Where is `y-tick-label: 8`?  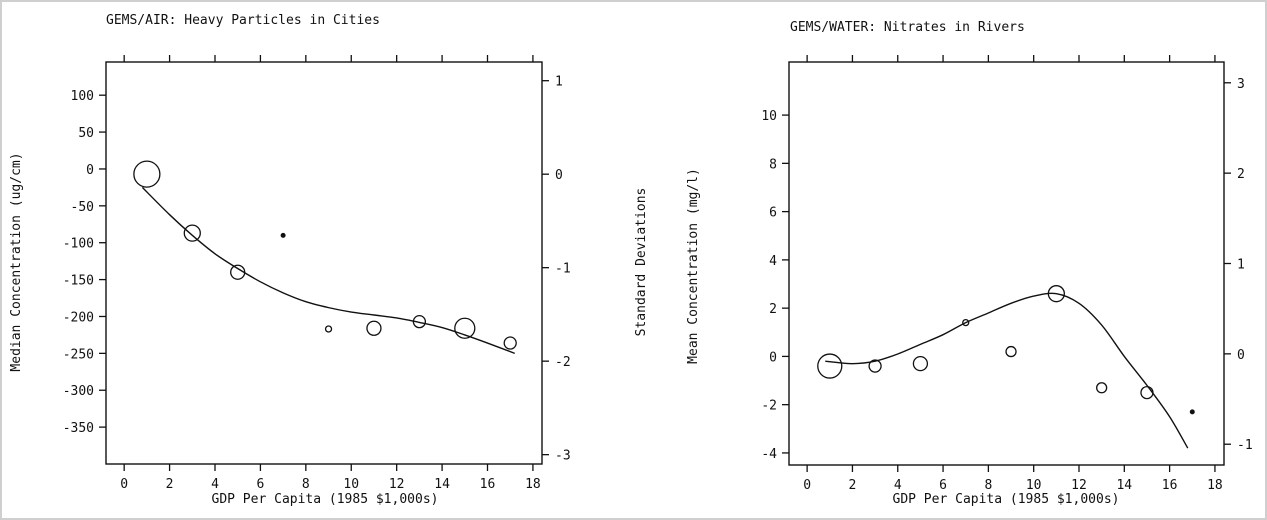 y-tick-label: 8 is located at coordinates (773, 164).